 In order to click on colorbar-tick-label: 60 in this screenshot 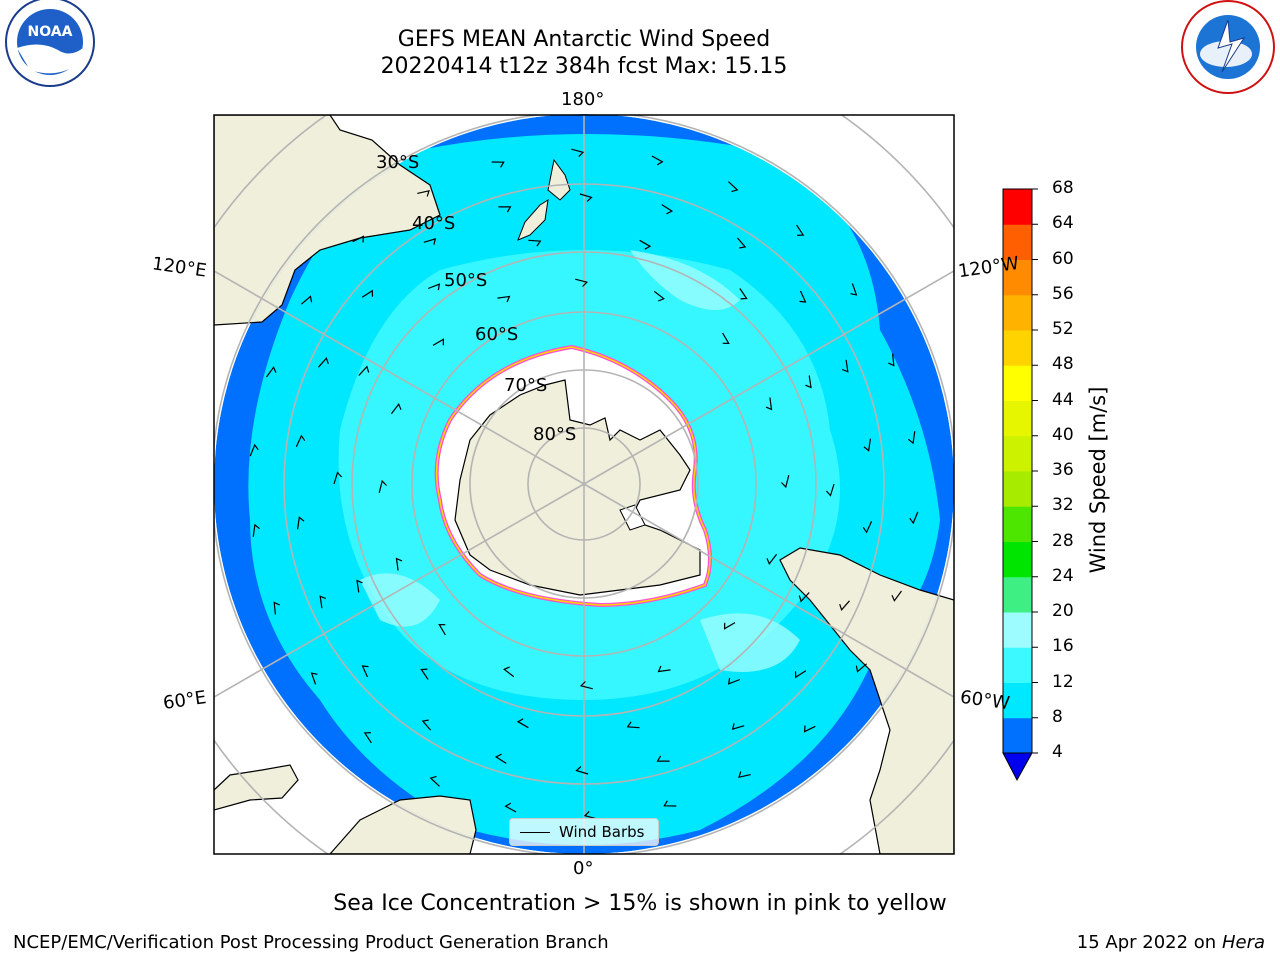, I will do `click(1063, 258)`.